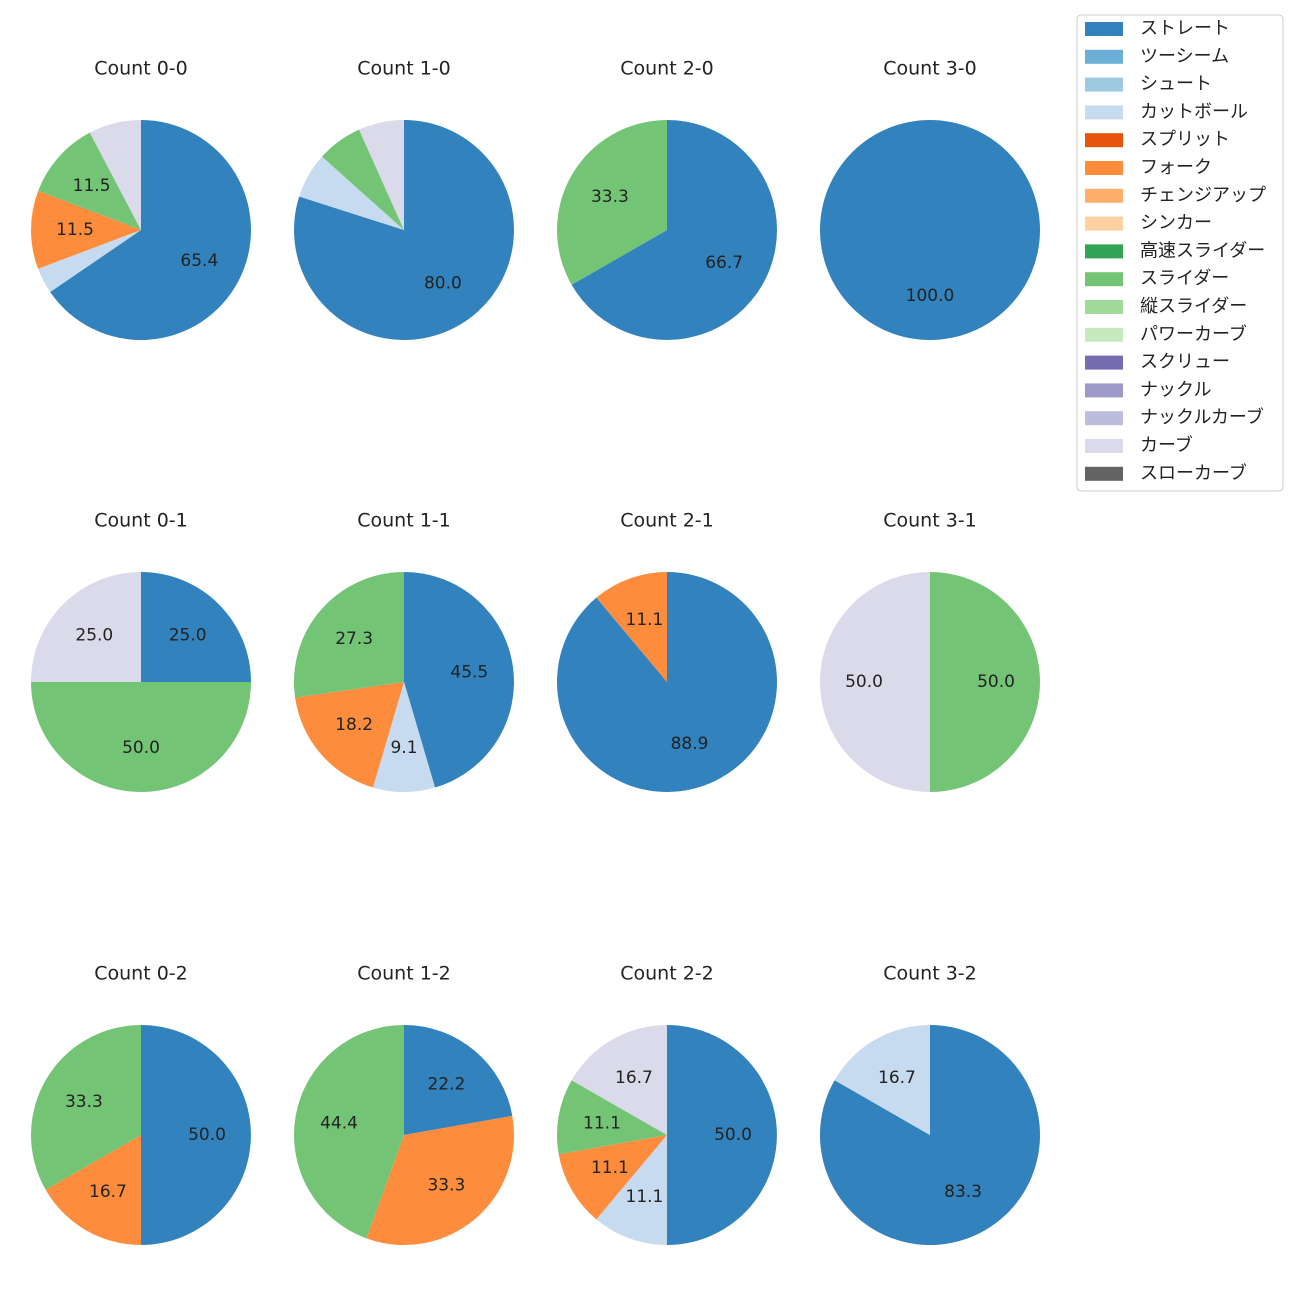 This screenshot has width=1300, height=1304. What do you see at coordinates (1185, 139) in the screenshot?
I see `legend-label: スプリット` at bounding box center [1185, 139].